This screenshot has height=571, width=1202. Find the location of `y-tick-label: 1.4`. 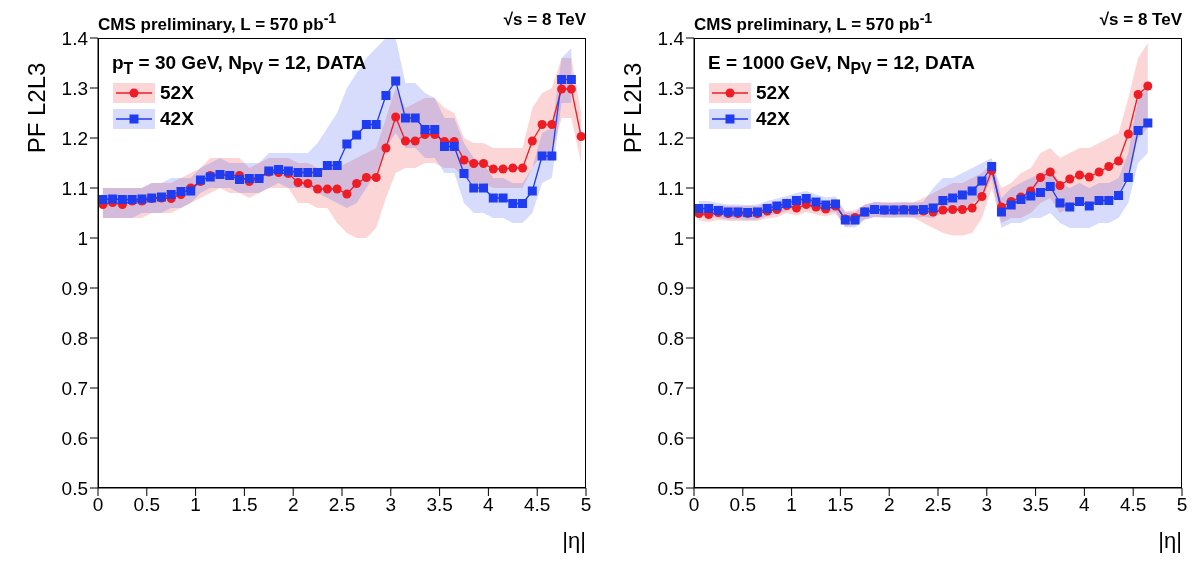

y-tick-label: 1.4 is located at coordinates (671, 38).